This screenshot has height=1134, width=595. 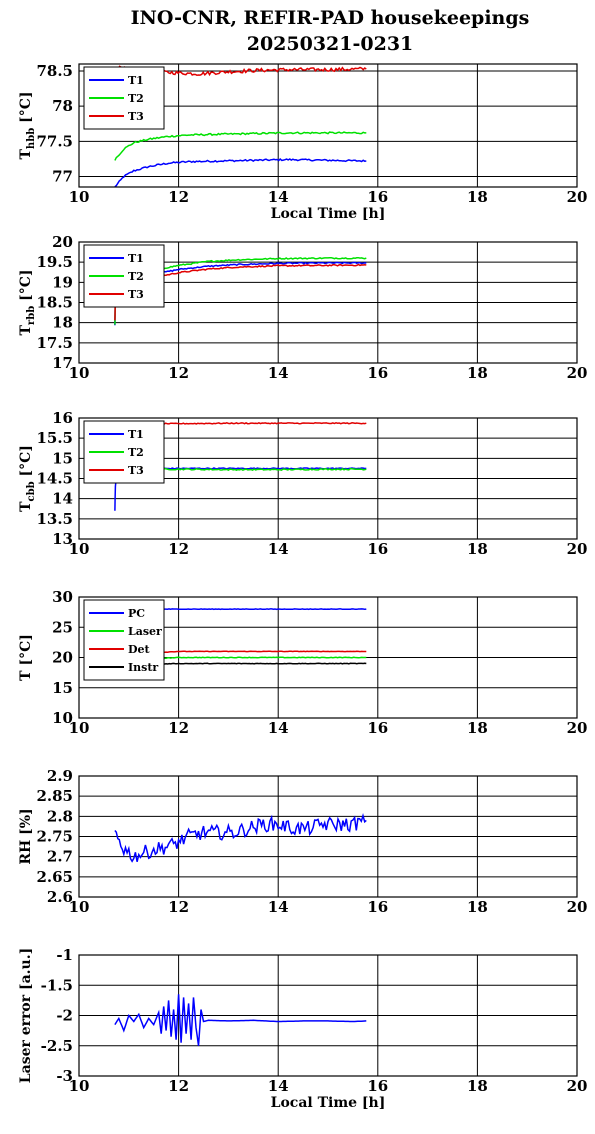 I want to click on y-axis-label: Tcbb [°C], so click(x=27, y=478).